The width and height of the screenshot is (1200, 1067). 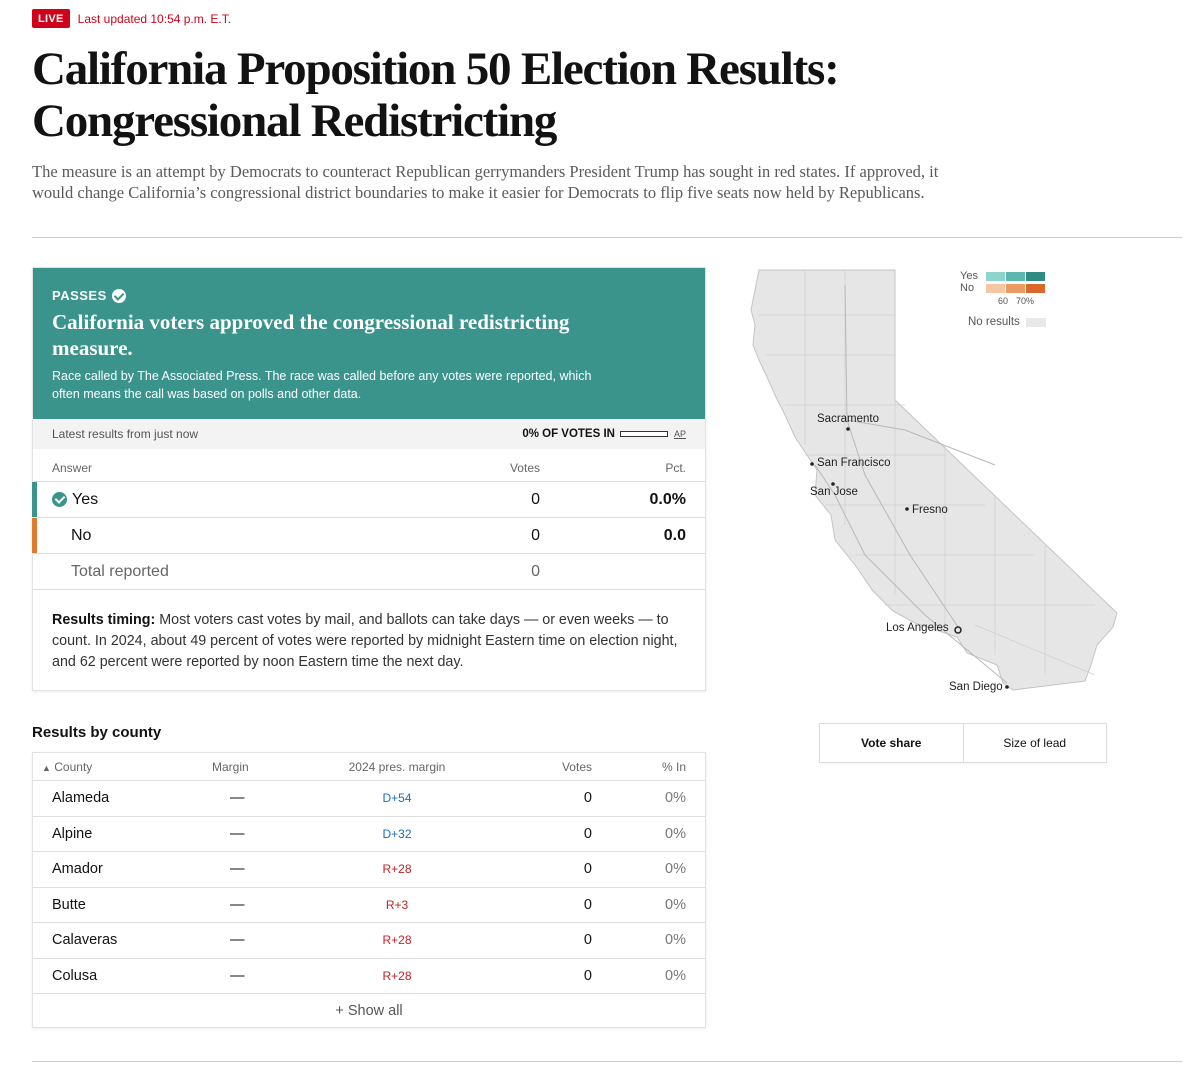 I want to click on total-label: Total reported, so click(x=120, y=571).